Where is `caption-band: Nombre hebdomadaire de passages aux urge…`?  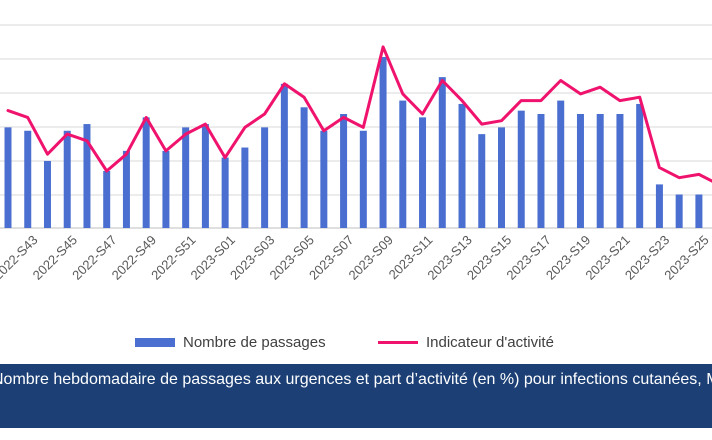
caption-band: Nombre hebdomadaire de passages aux urge… is located at coordinates (356, 396).